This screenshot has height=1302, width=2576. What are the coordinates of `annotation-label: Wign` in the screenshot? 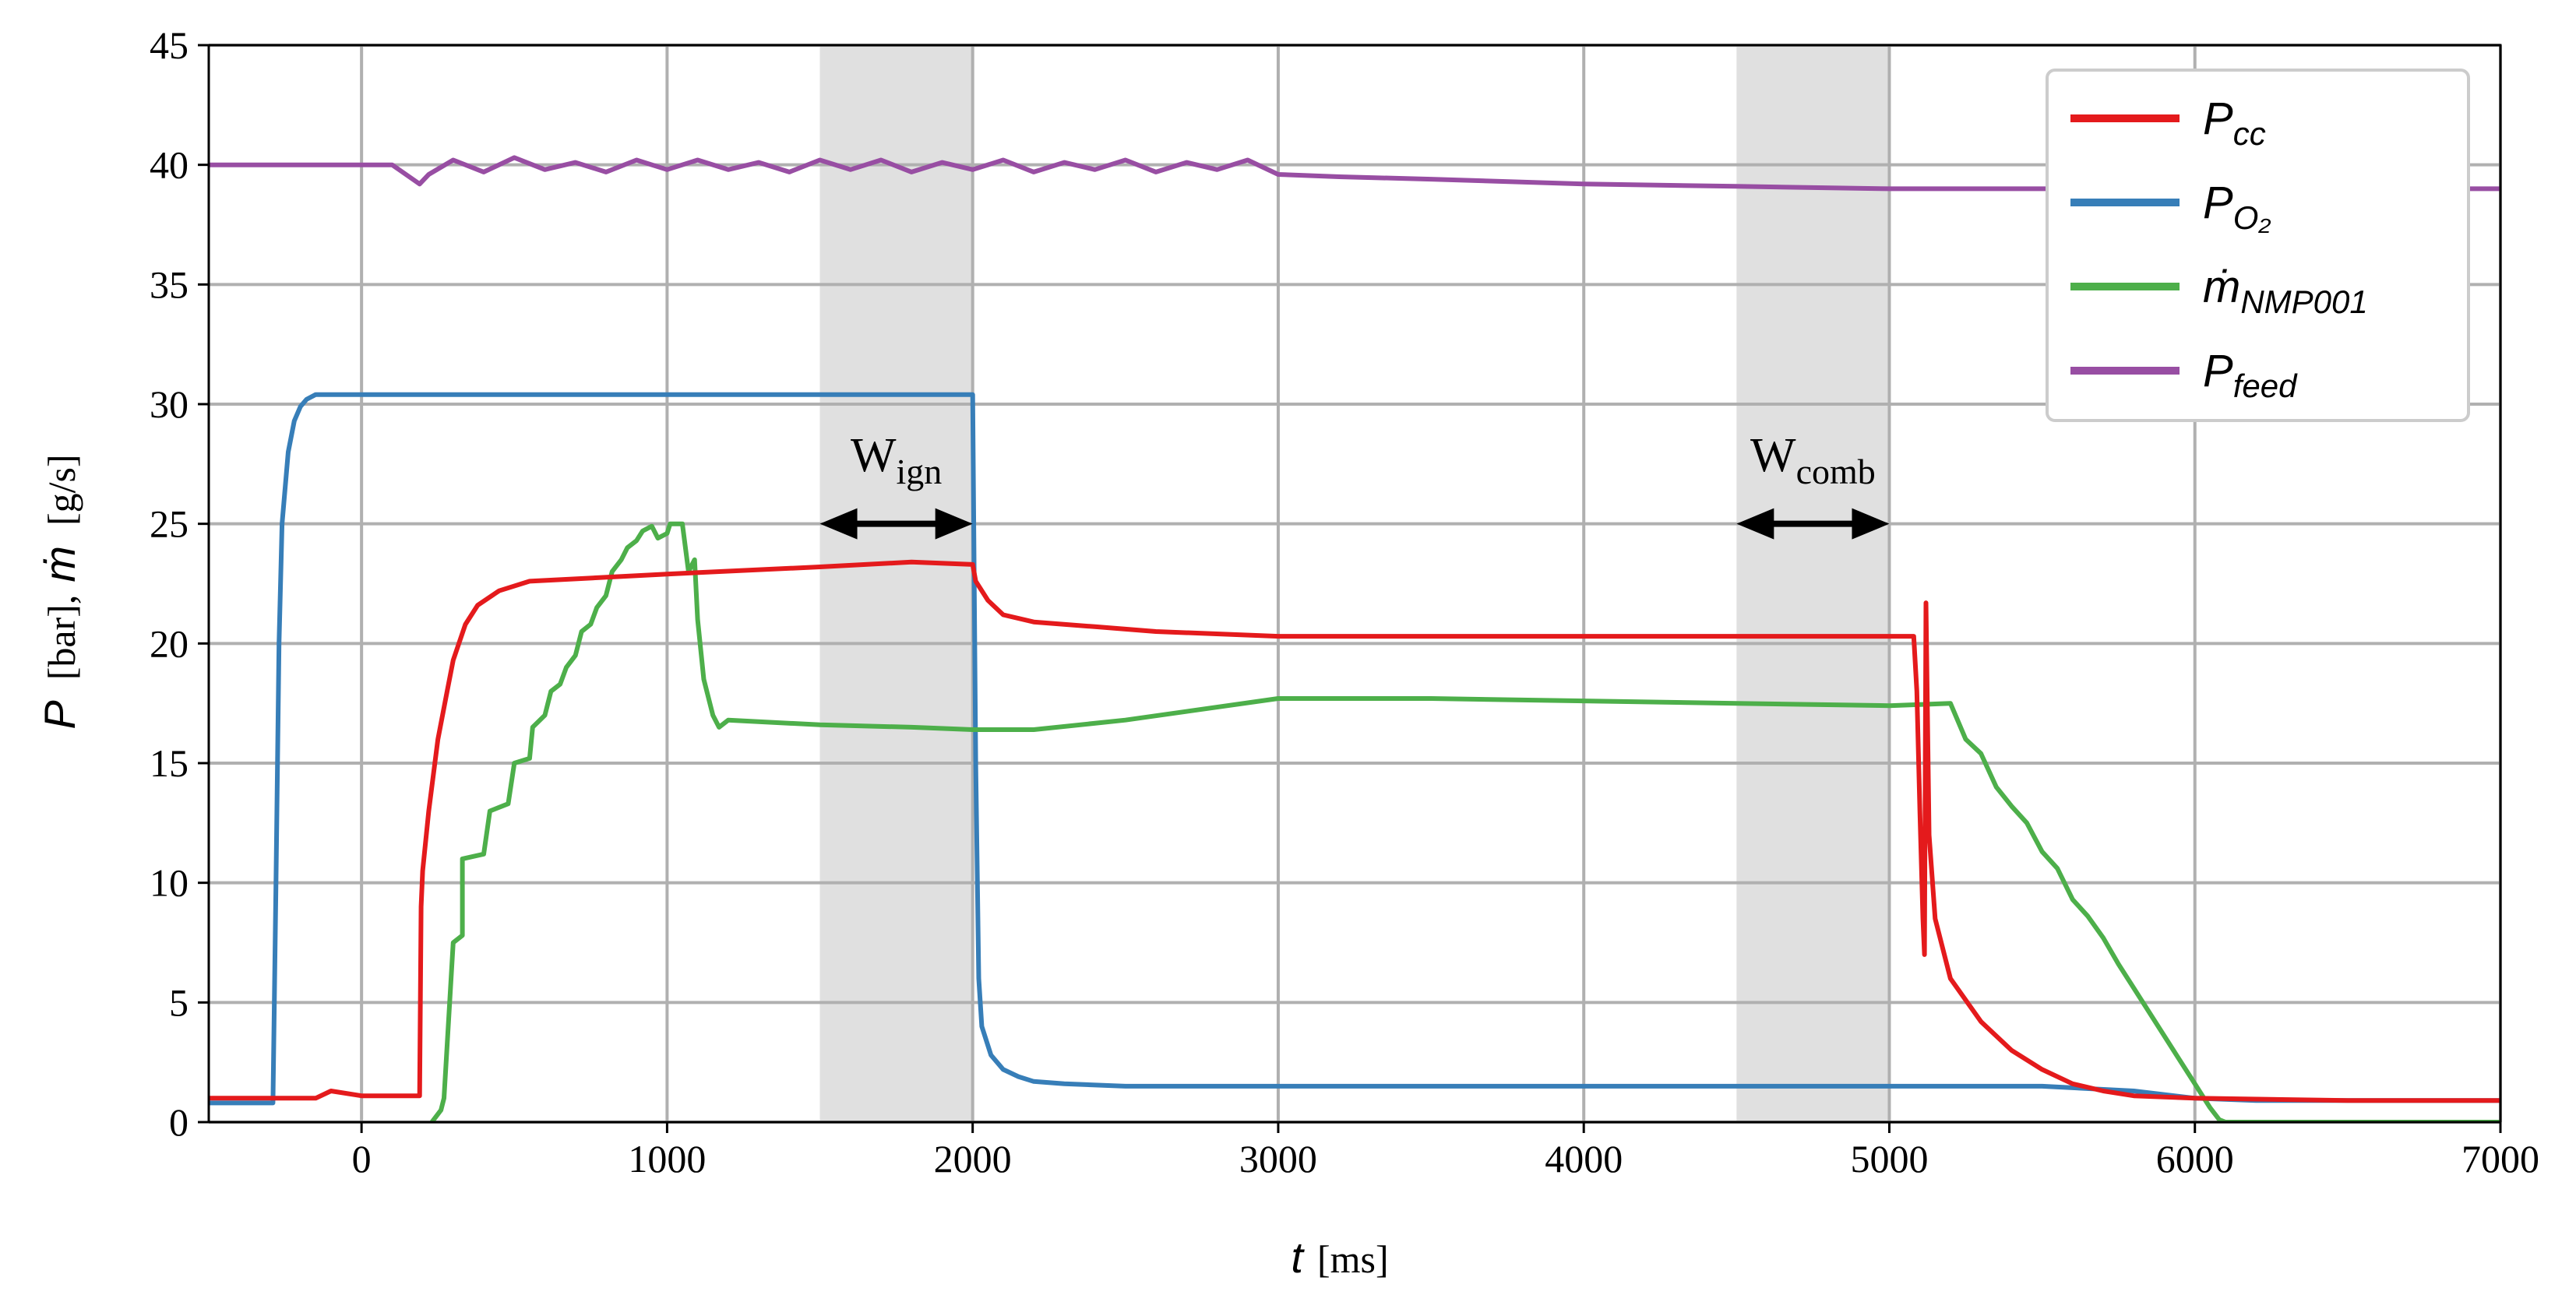 It's located at (896, 460).